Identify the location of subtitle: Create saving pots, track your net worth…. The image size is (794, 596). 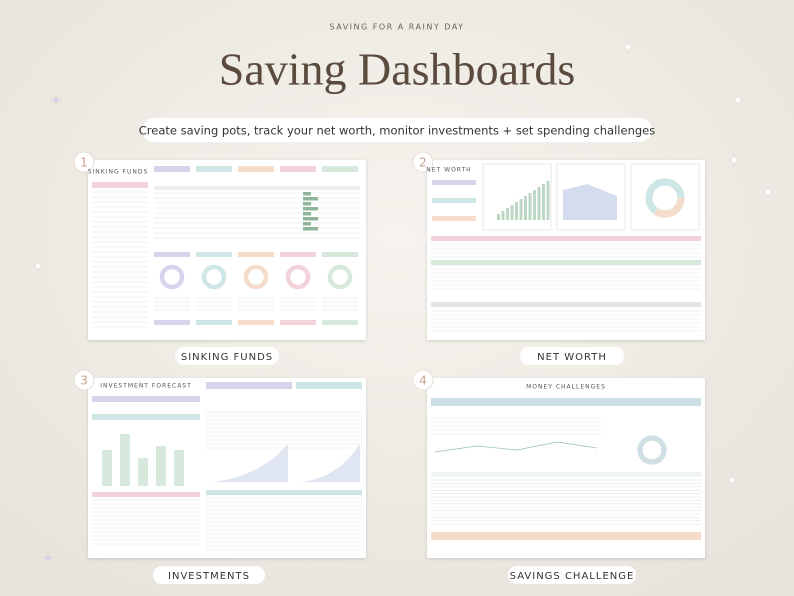
(397, 131).